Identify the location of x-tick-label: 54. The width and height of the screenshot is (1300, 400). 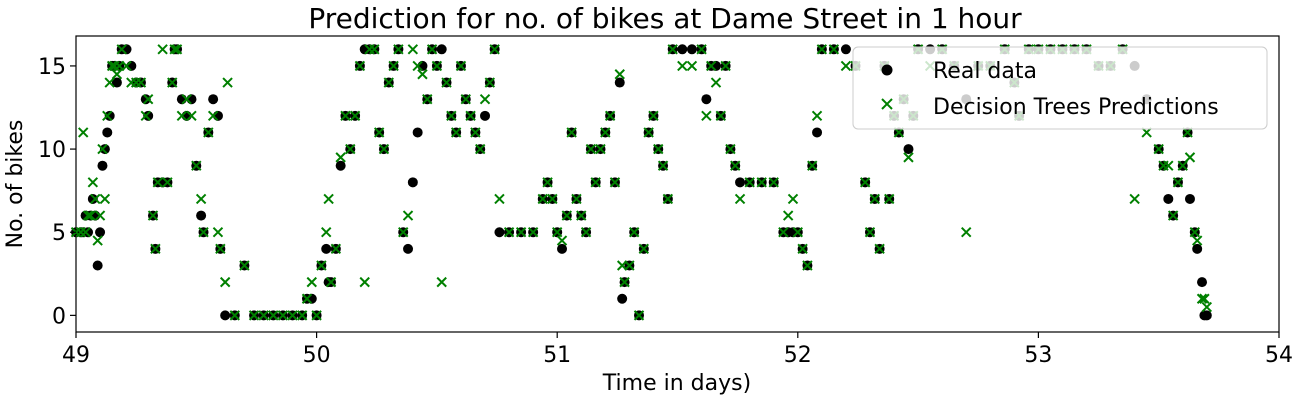
(1279, 355).